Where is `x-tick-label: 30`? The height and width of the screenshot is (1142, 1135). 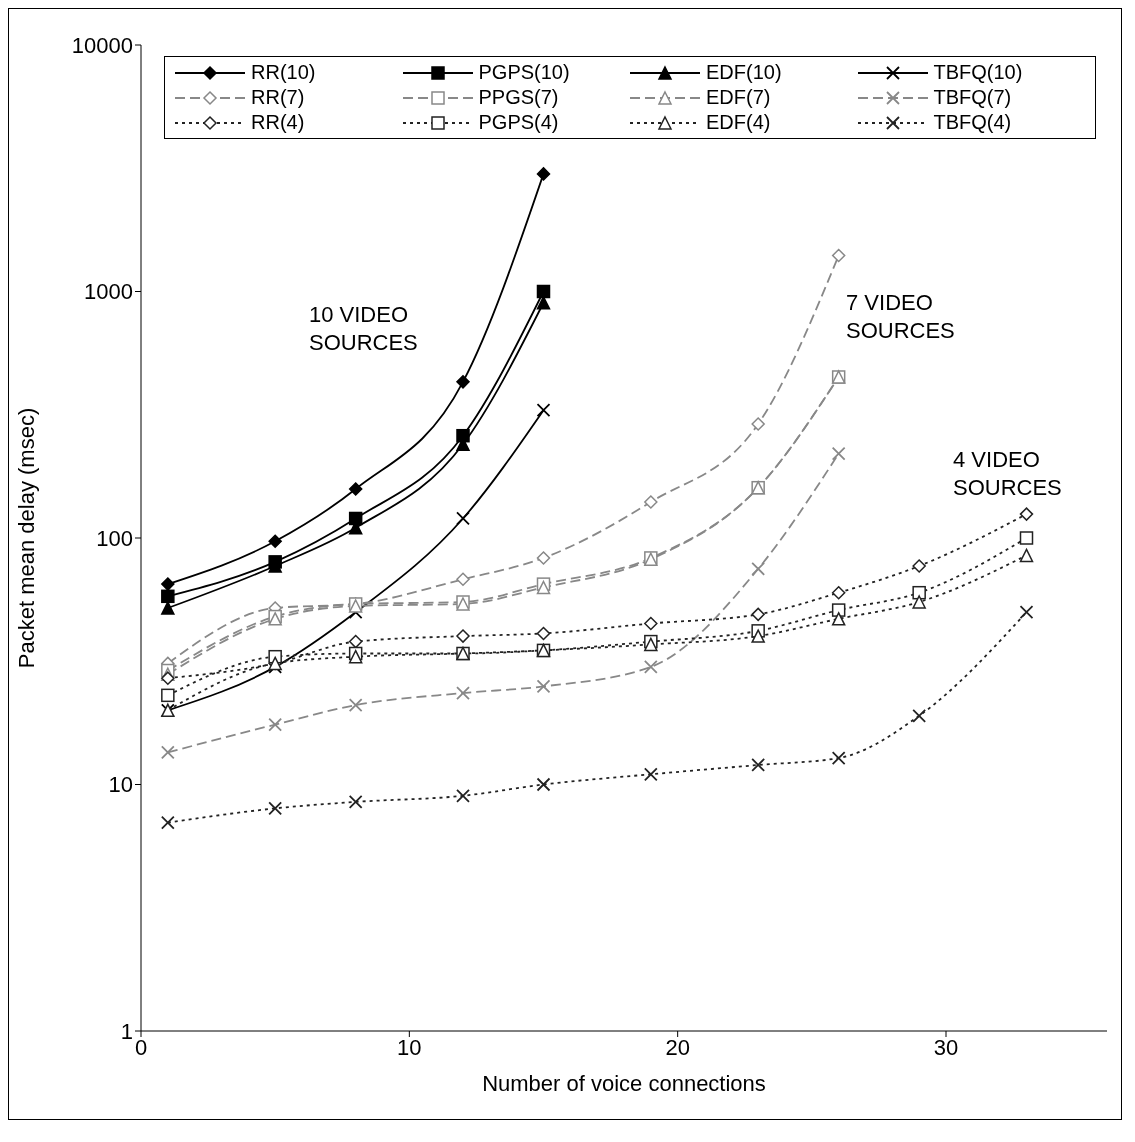 x-tick-label: 30 is located at coordinates (946, 1047).